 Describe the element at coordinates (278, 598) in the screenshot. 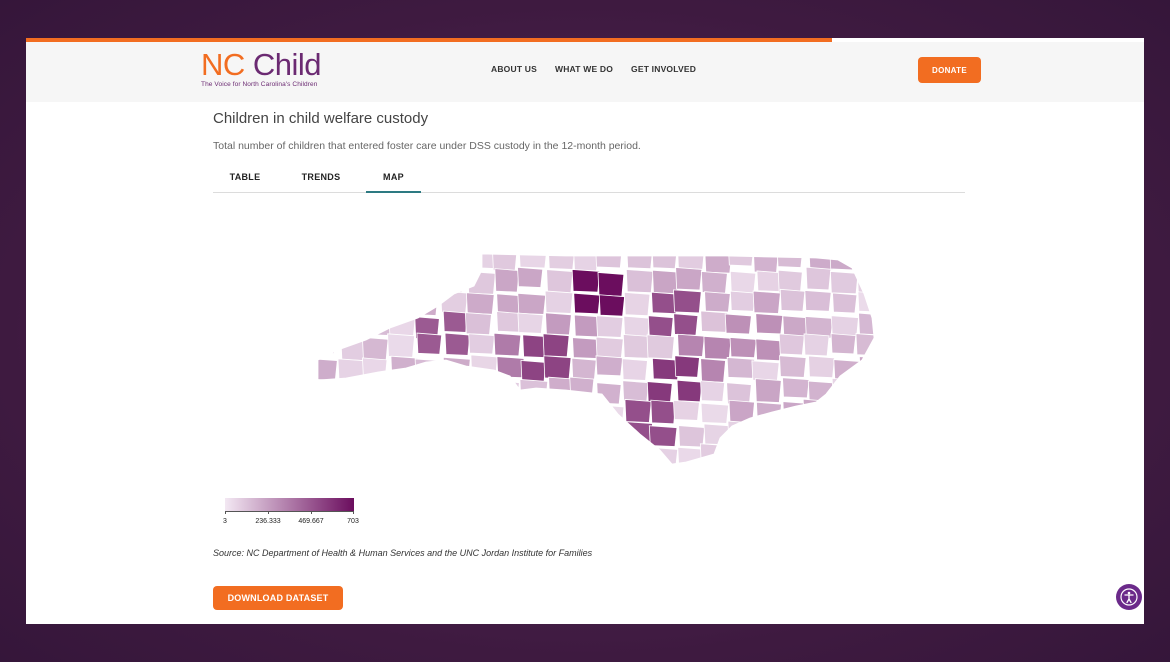

I see `download-dataset-button: DOWNLOAD DATASET` at that location.